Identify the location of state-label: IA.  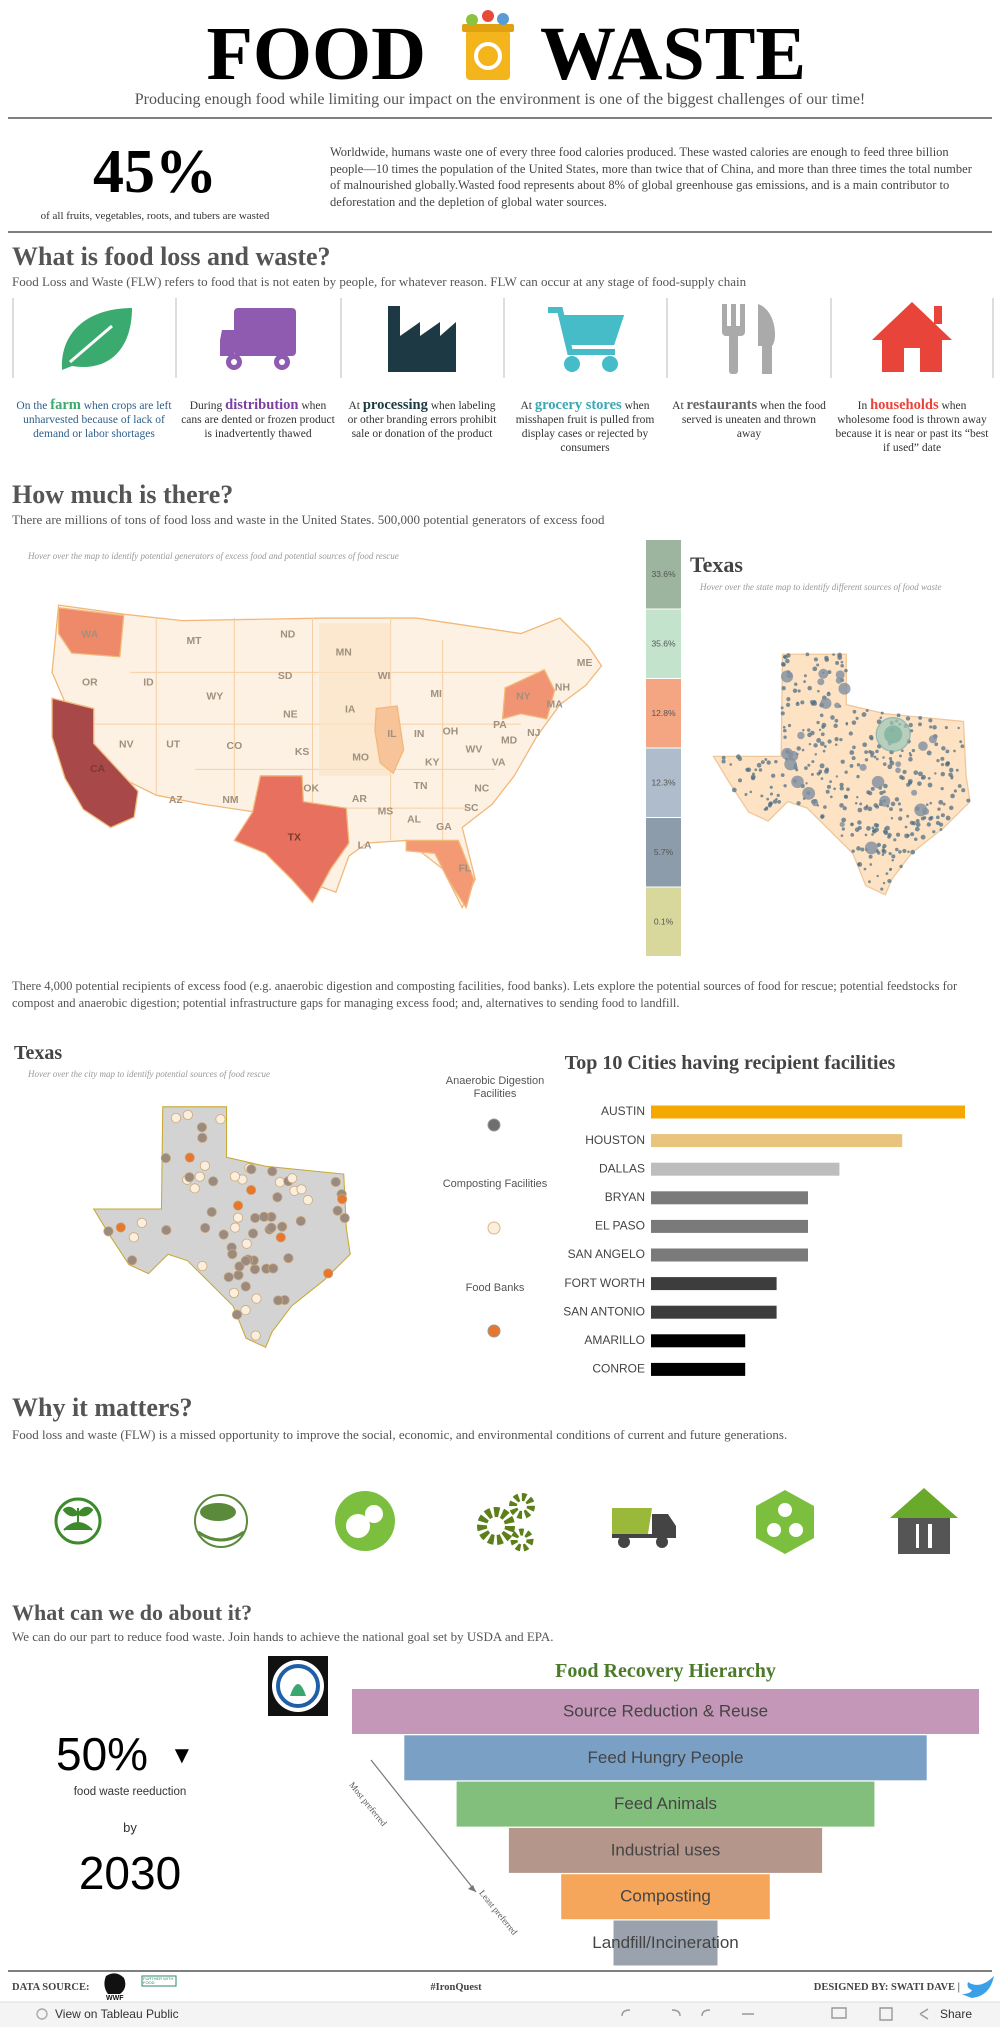
(350, 710).